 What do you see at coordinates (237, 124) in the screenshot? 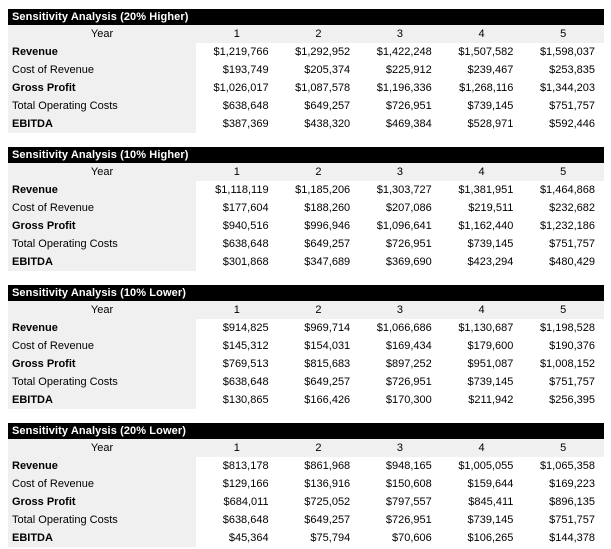
I see `value-cell: $387,369` at bounding box center [237, 124].